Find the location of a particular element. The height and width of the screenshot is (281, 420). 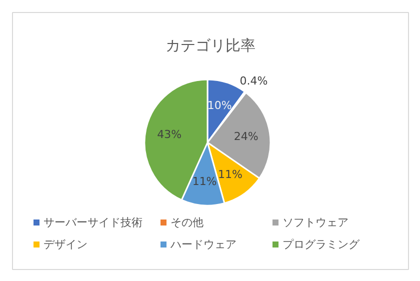

legend-label: ハードウェア is located at coordinates (203, 244).